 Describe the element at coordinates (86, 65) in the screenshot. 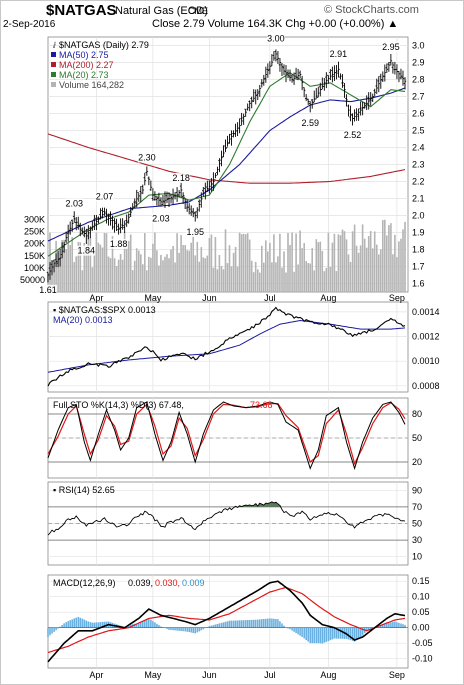

I see `legend-ma200: MA(200) 2.27` at that location.